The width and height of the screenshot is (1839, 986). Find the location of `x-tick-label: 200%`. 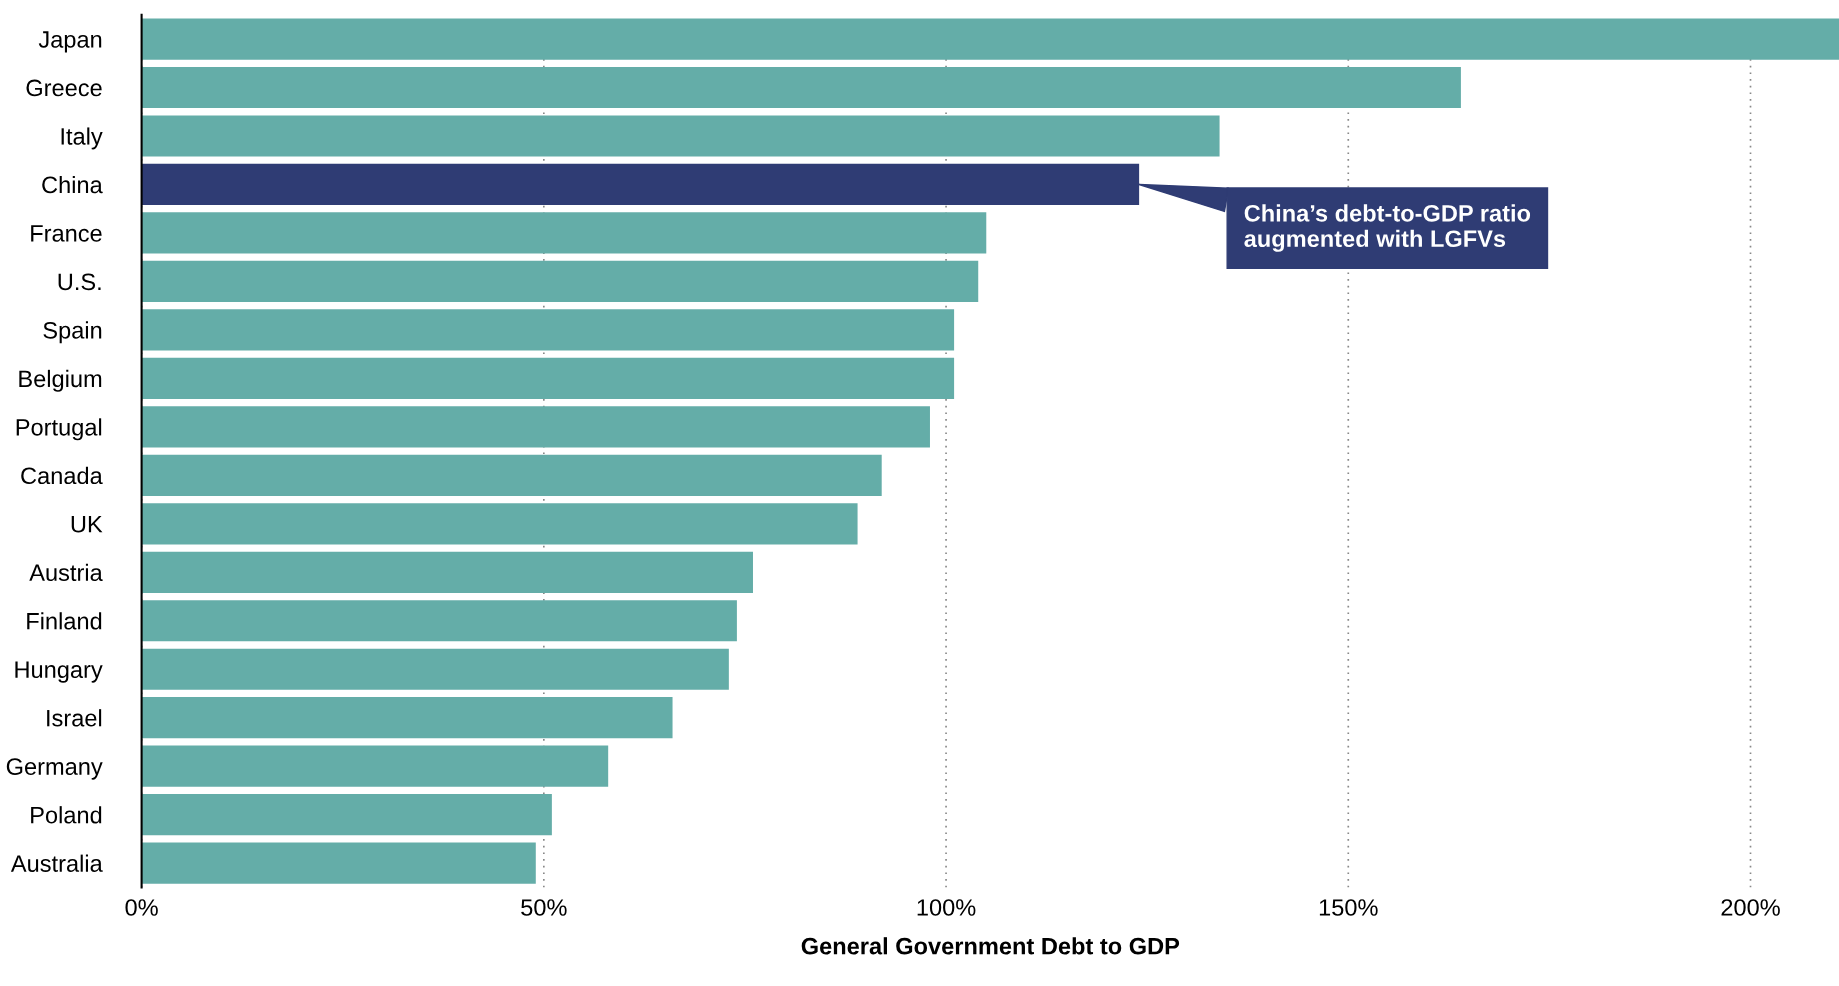

x-tick-label: 200% is located at coordinates (1750, 907).